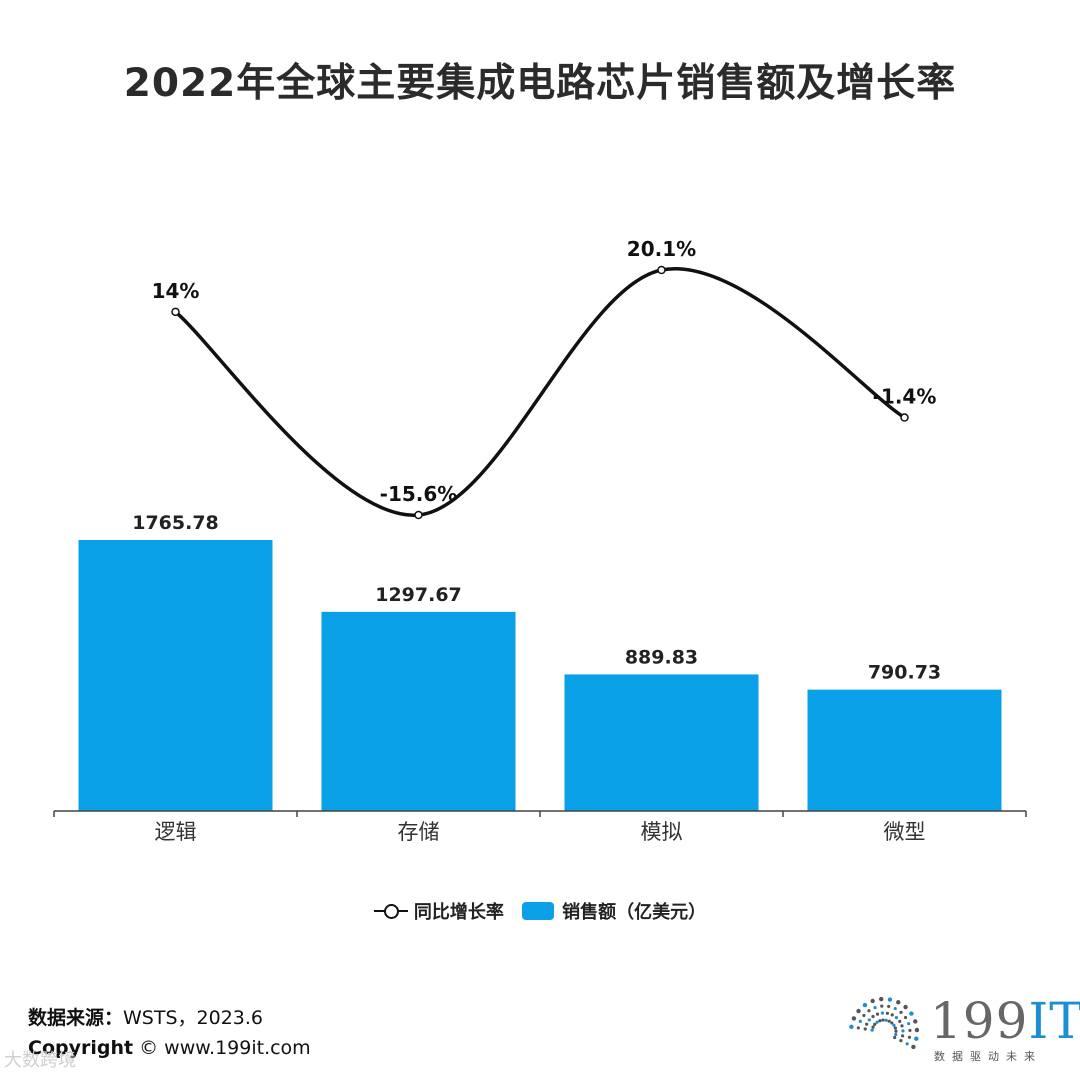 The image size is (1080, 1080). I want to click on legend-item-line: 同比增长率, so click(438, 911).